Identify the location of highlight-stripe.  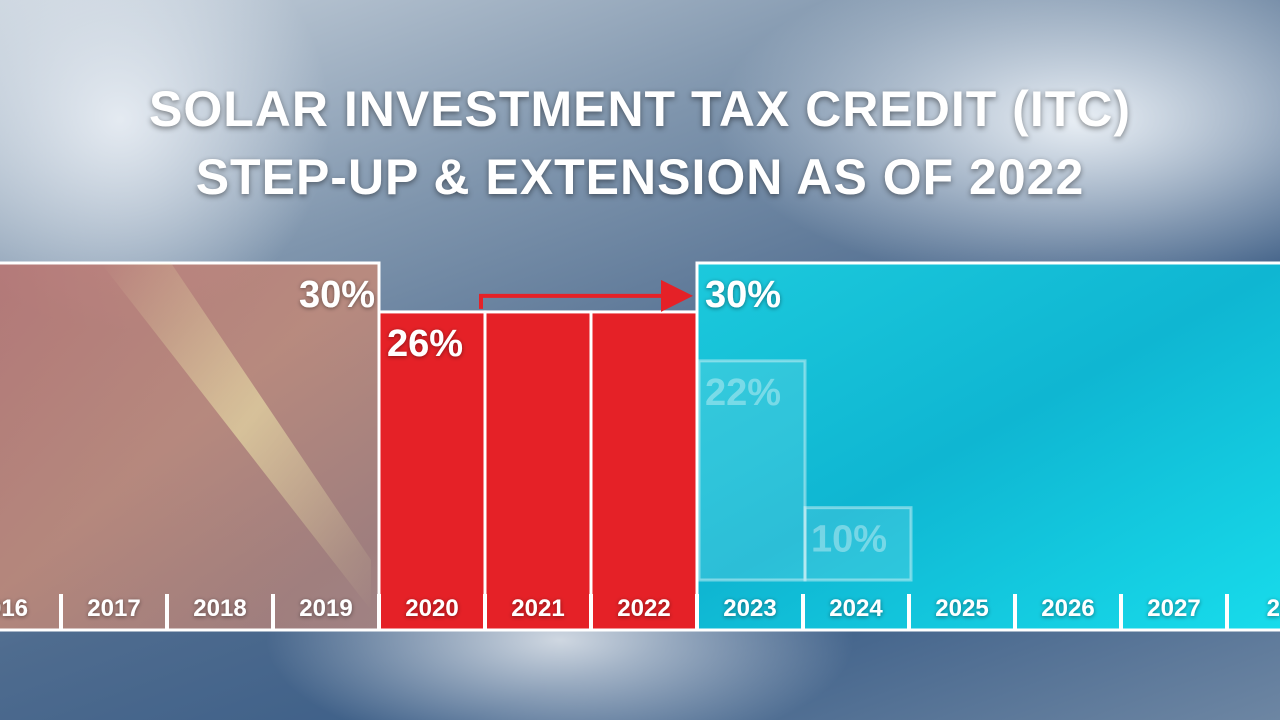
(236, 436).